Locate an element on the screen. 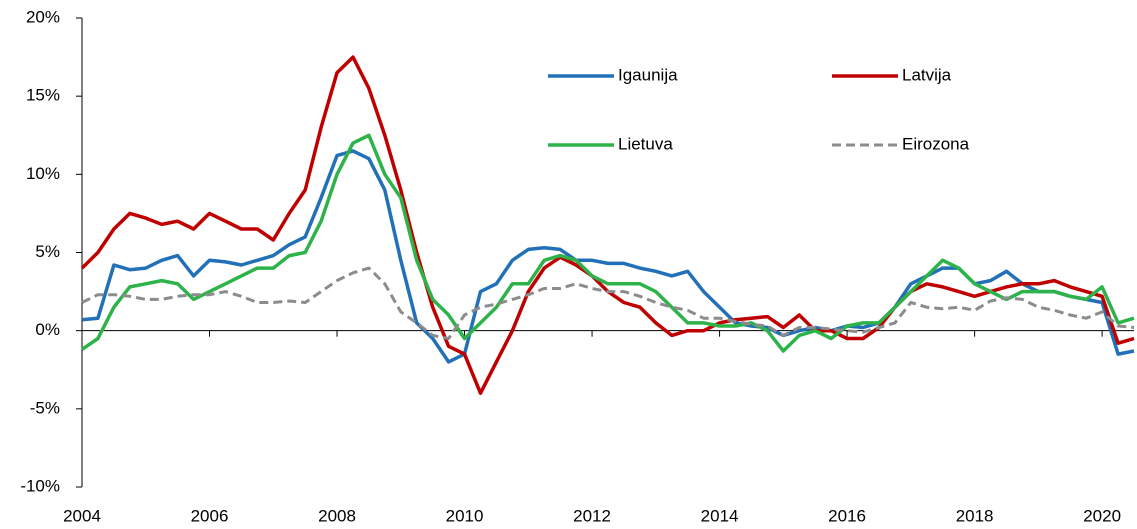 This screenshot has width=1137, height=529. legend-label: Igaunija is located at coordinates (648, 74).